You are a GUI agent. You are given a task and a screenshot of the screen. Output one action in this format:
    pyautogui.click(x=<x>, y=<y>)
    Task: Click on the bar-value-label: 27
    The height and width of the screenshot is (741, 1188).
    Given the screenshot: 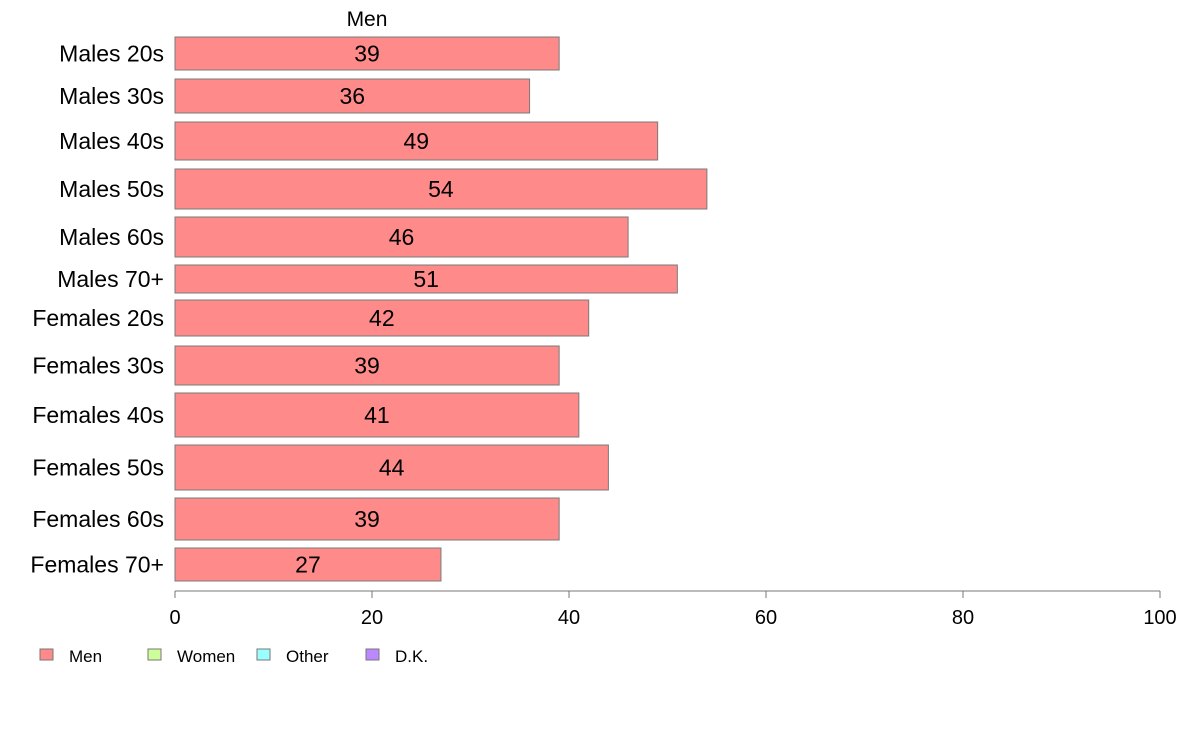 What is the action you would take?
    pyautogui.click(x=308, y=565)
    